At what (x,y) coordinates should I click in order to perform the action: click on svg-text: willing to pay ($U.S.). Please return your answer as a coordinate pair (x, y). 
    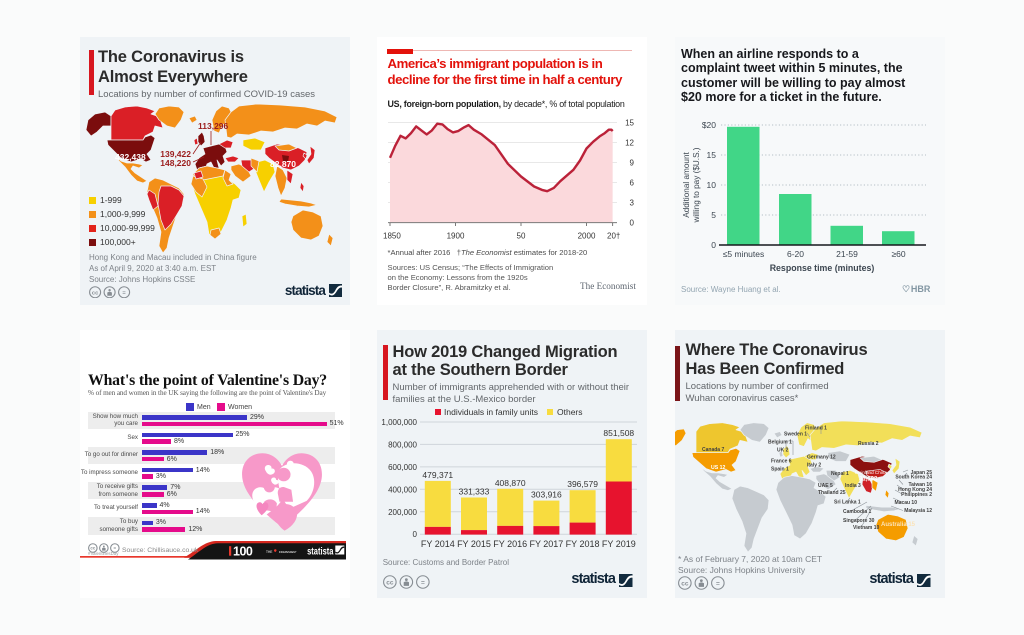
    Looking at the image, I should click on (696, 185).